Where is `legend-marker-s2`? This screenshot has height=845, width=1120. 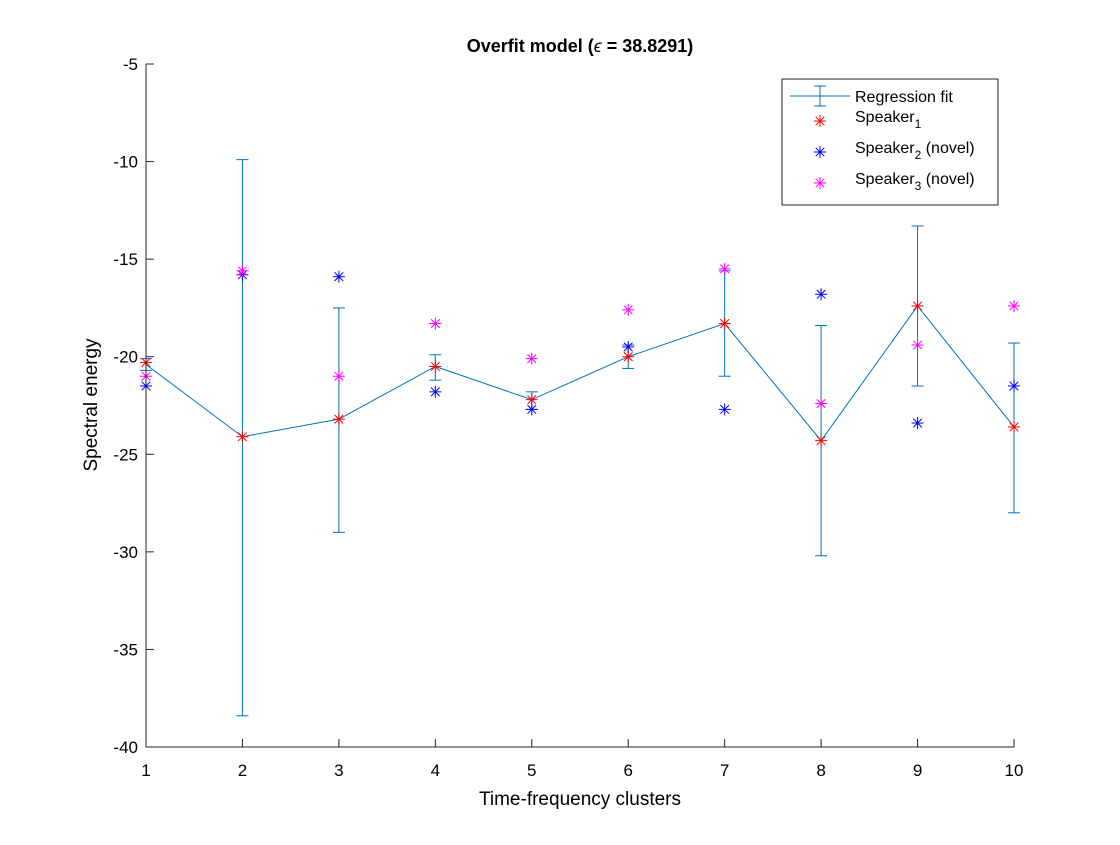
legend-marker-s2 is located at coordinates (820, 152).